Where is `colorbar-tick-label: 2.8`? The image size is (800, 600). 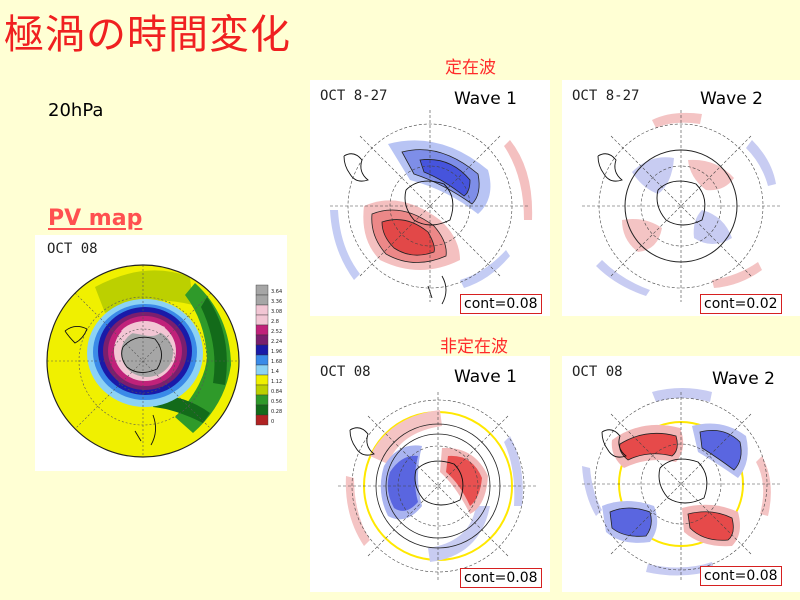
colorbar-tick-label: 2.8 is located at coordinates (275, 322).